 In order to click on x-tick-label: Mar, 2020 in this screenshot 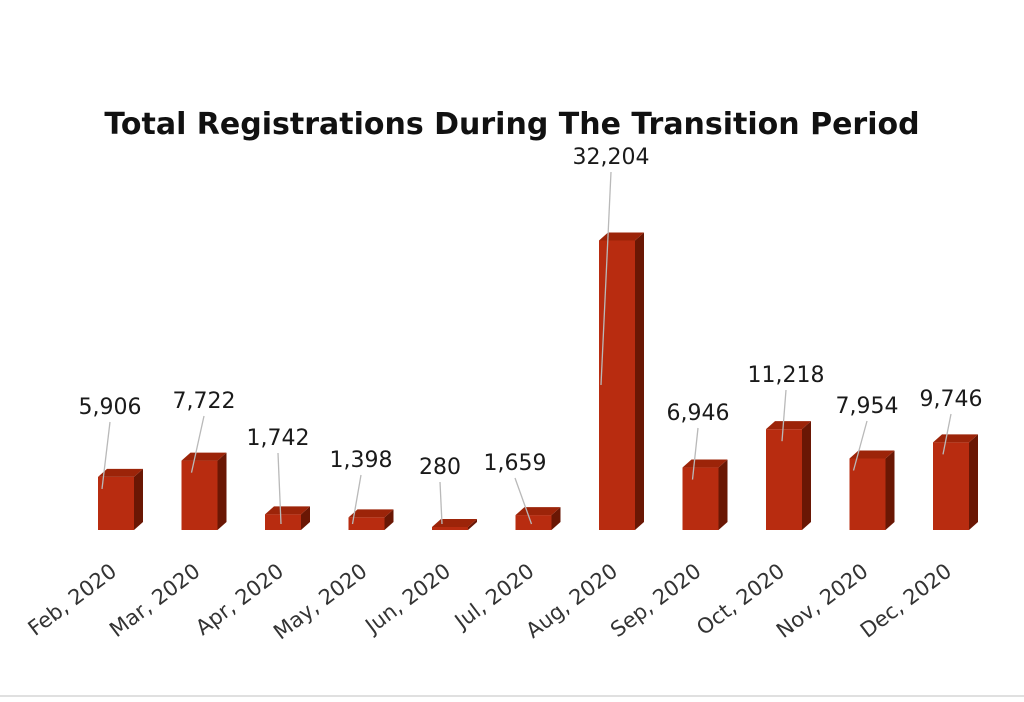, I will do `click(154, 600)`.